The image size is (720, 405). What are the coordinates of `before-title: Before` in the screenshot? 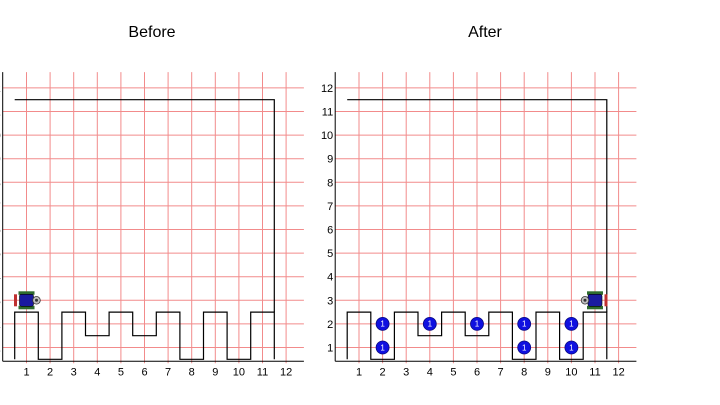 It's located at (152, 32).